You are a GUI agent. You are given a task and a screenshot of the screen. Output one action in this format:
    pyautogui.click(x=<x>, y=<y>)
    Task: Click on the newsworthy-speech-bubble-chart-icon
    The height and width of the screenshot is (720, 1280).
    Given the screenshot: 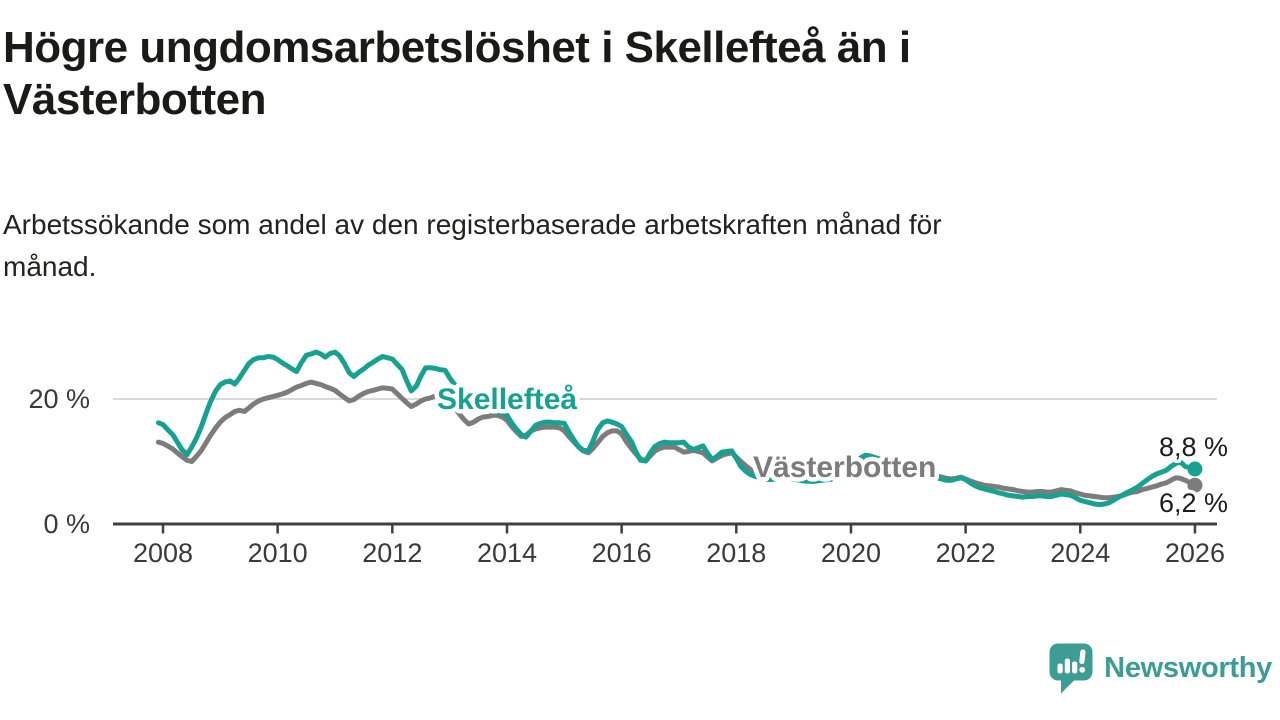 What is the action you would take?
    pyautogui.click(x=1071, y=668)
    